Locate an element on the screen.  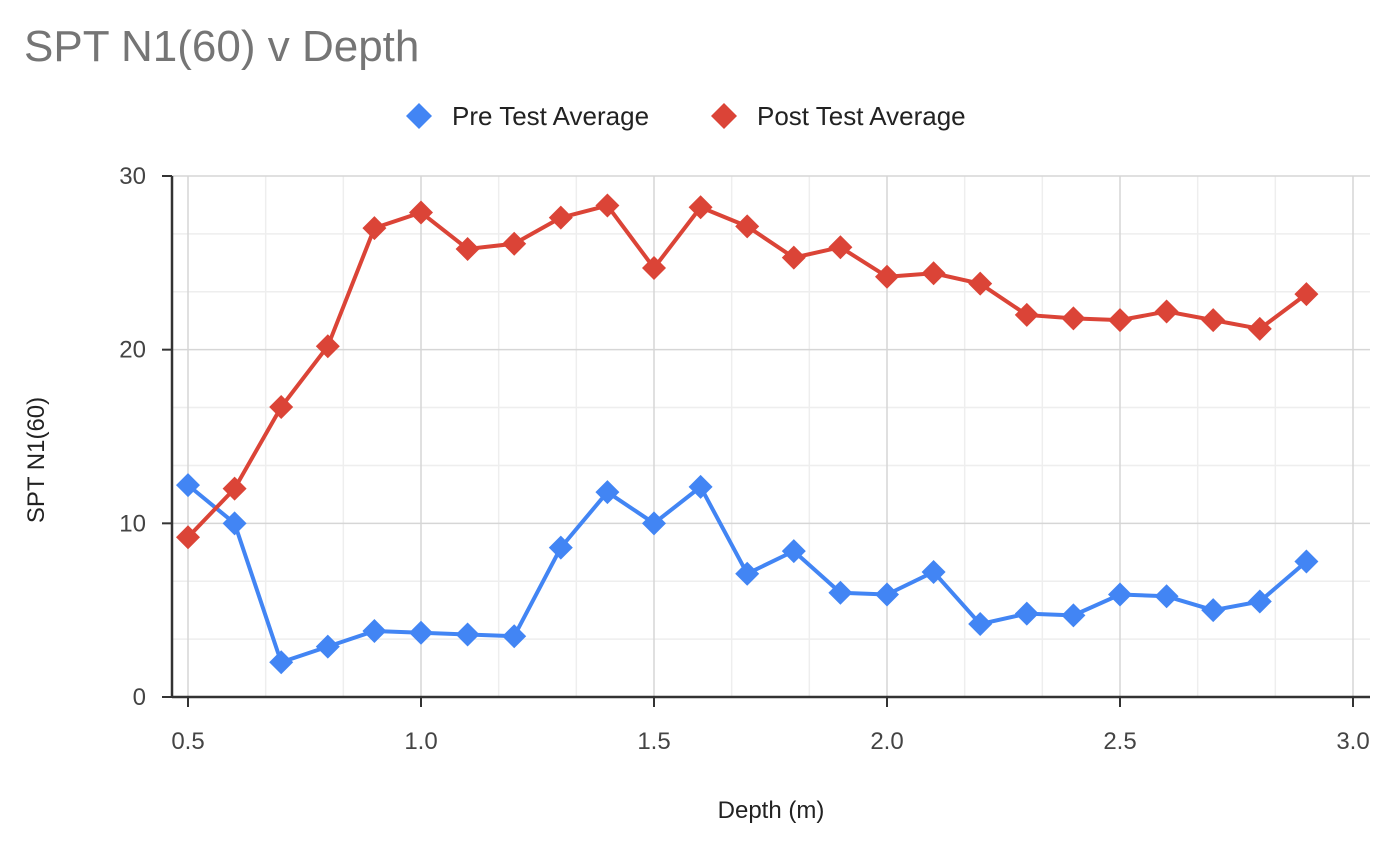
x-tick-label: 1.0 is located at coordinates (420, 741).